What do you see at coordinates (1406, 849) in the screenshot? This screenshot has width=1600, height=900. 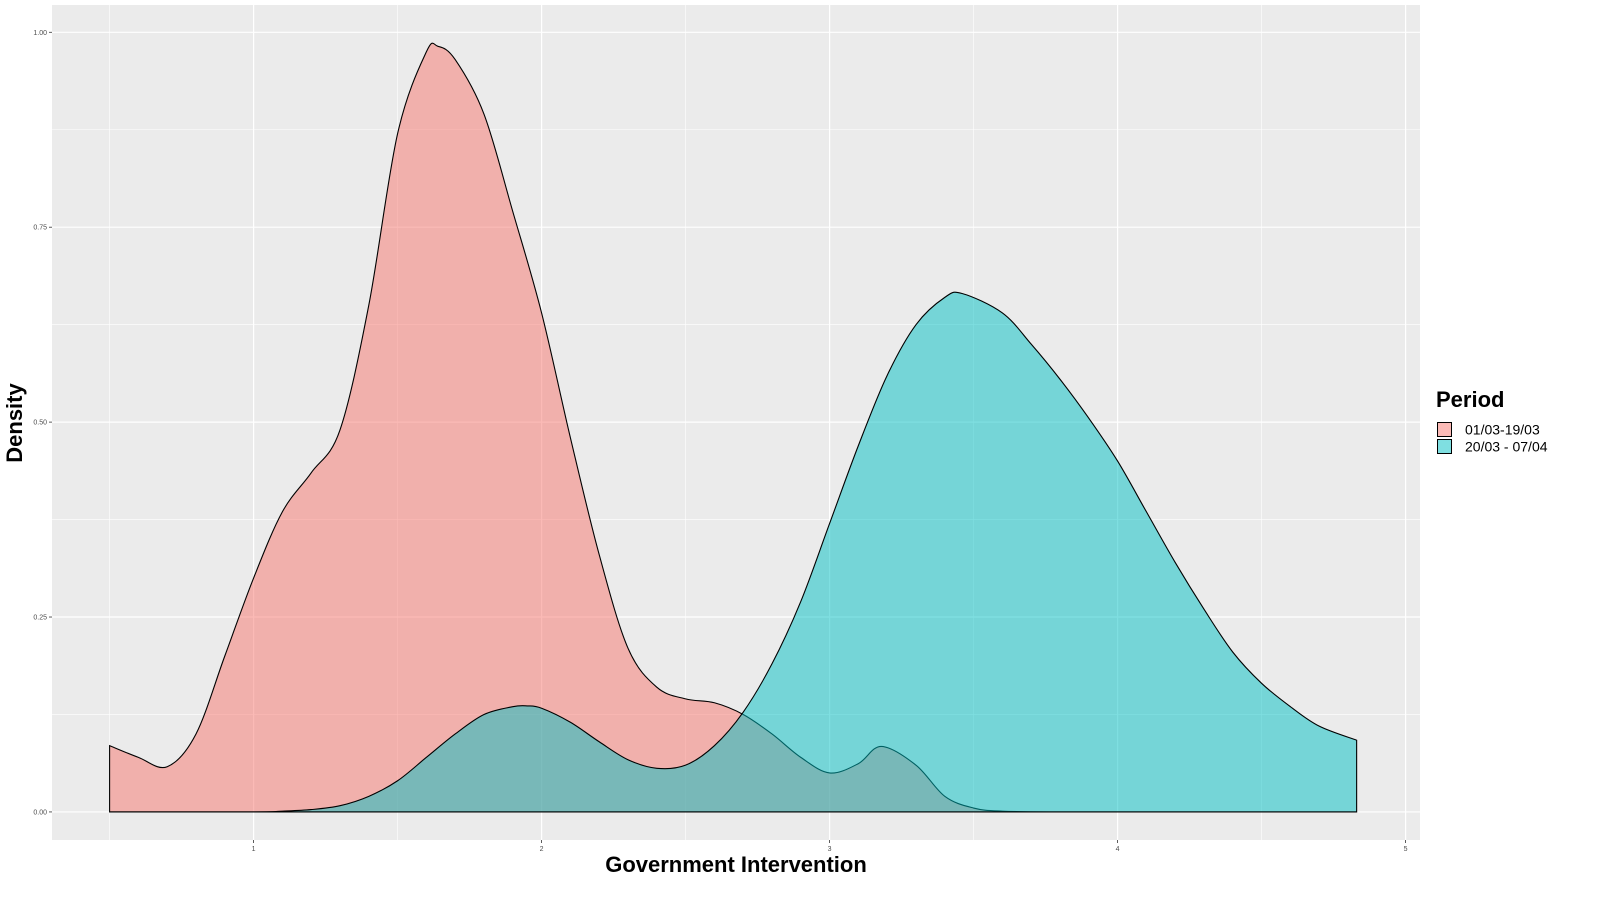 I see `x-tick-label: 5` at bounding box center [1406, 849].